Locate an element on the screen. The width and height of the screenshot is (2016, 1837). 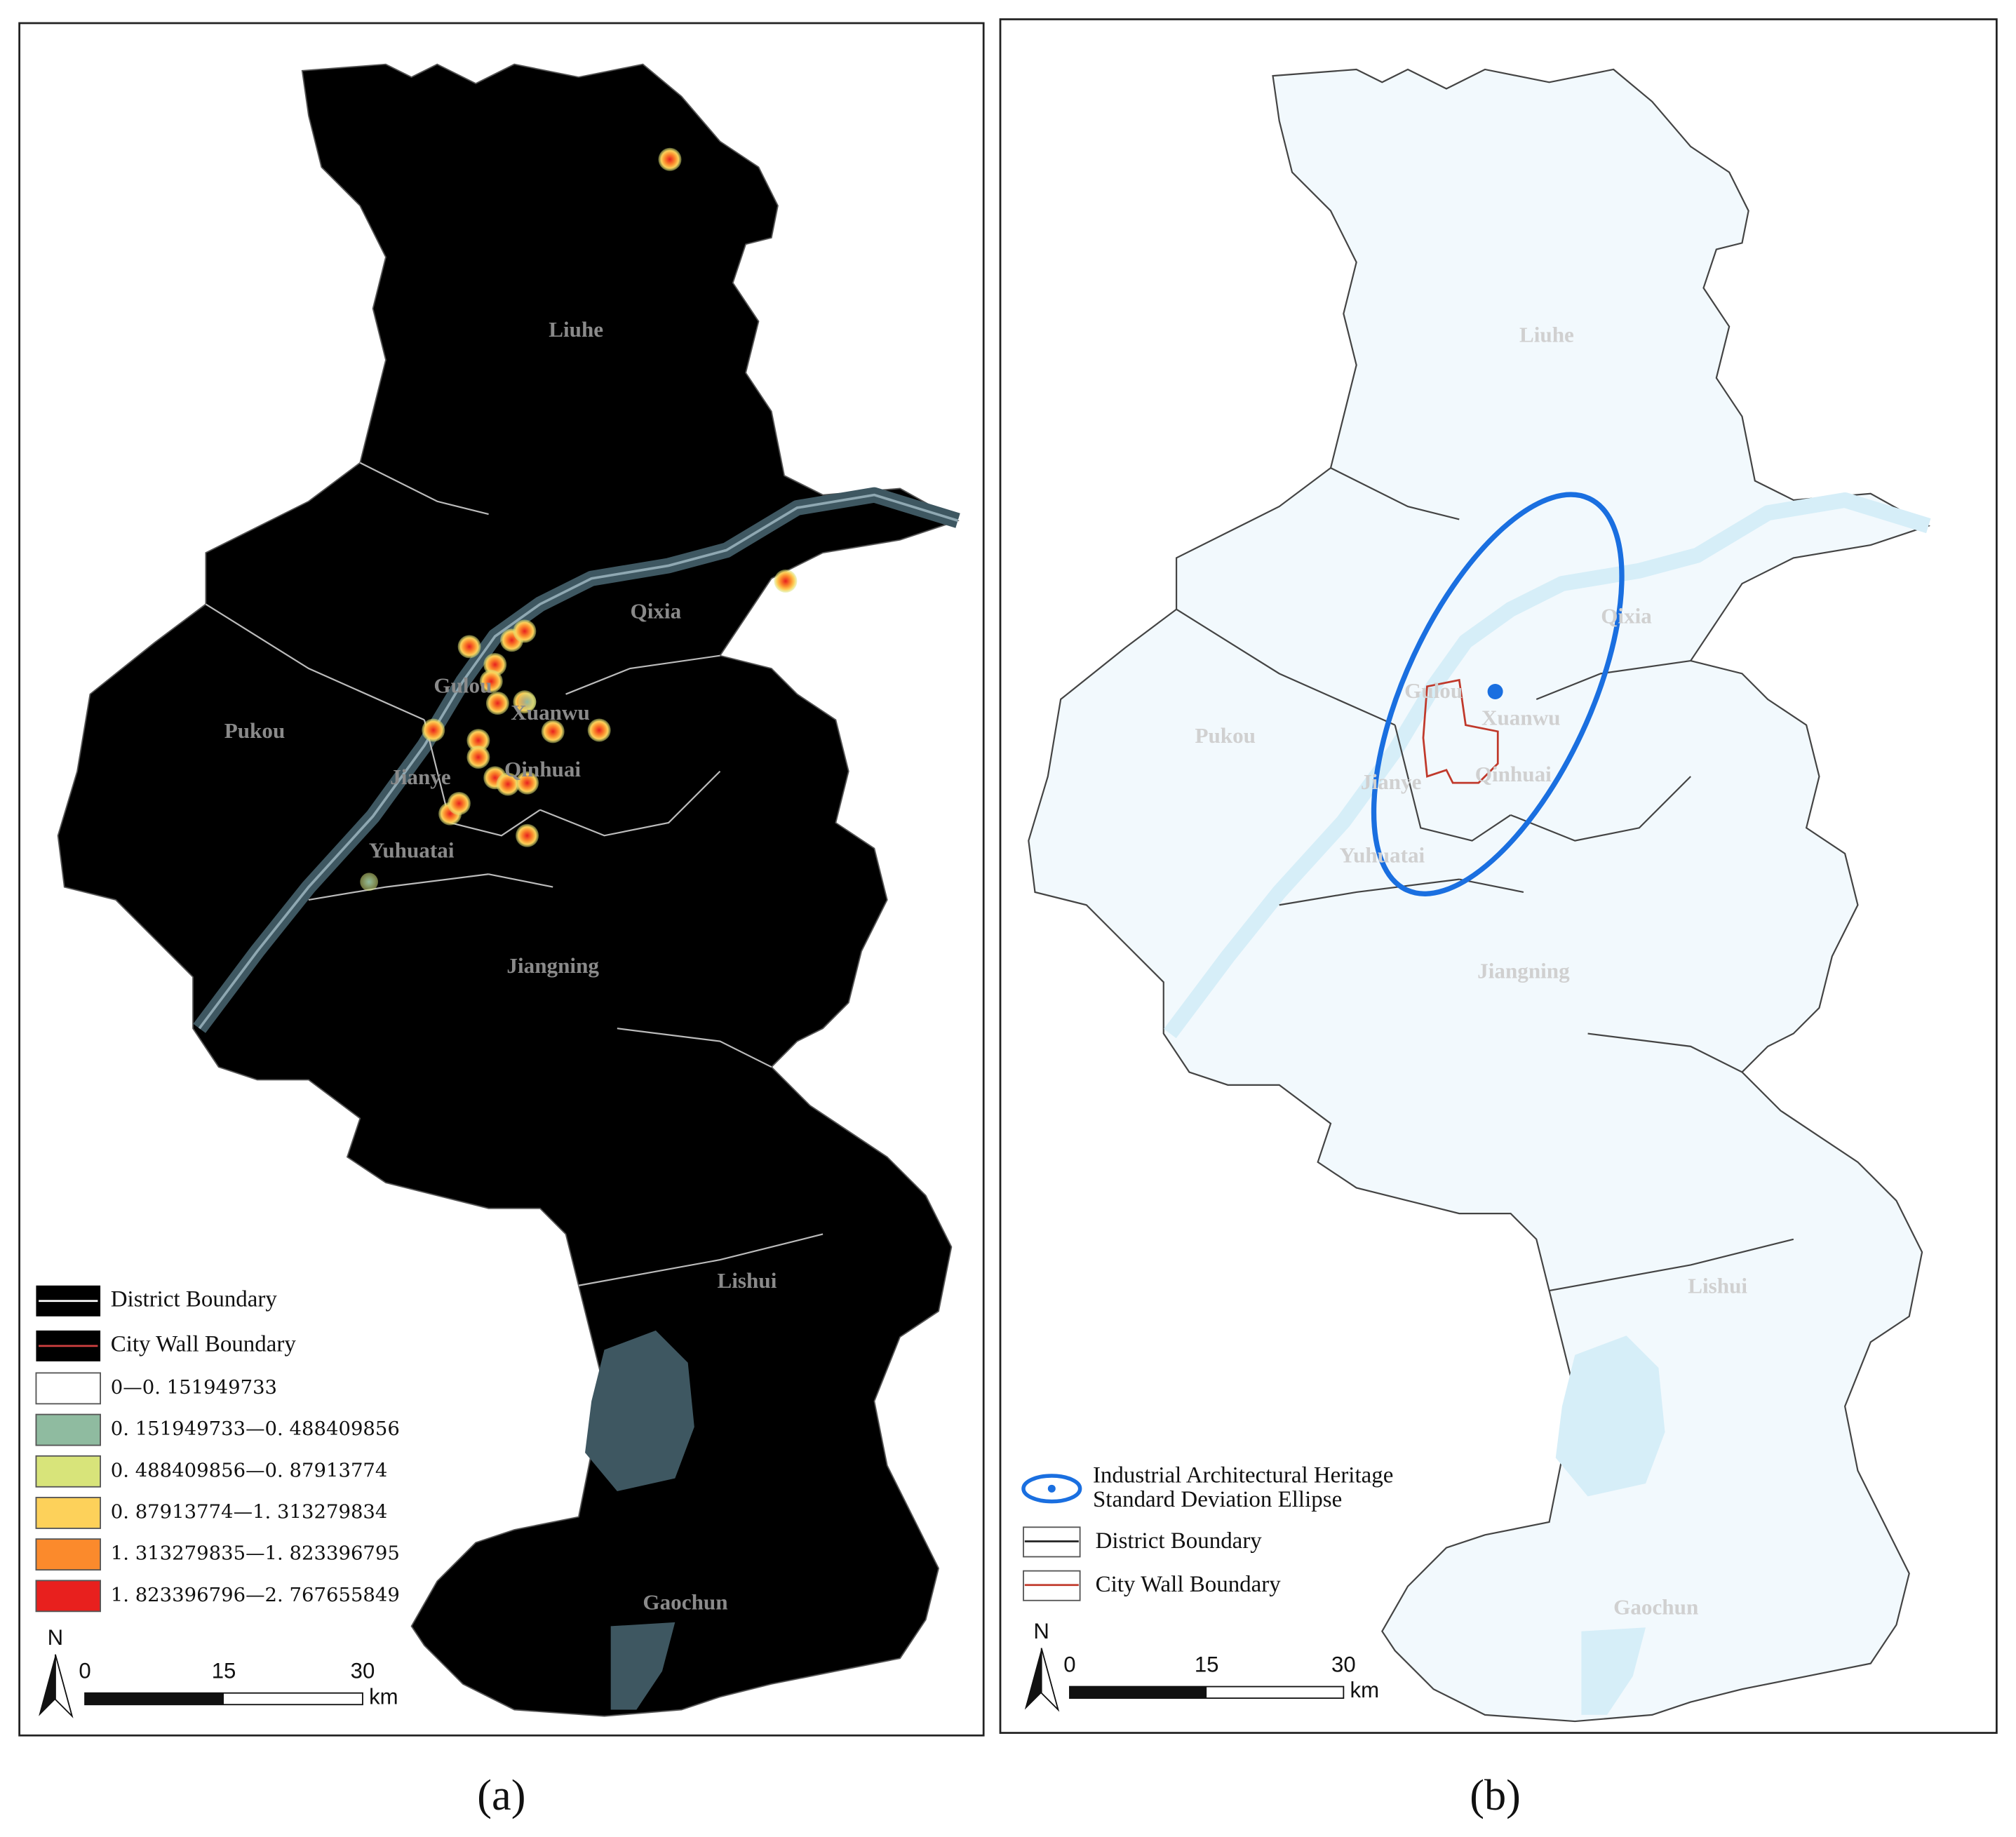
legend-label: 0—0. 151949733 is located at coordinates (194, 1387).